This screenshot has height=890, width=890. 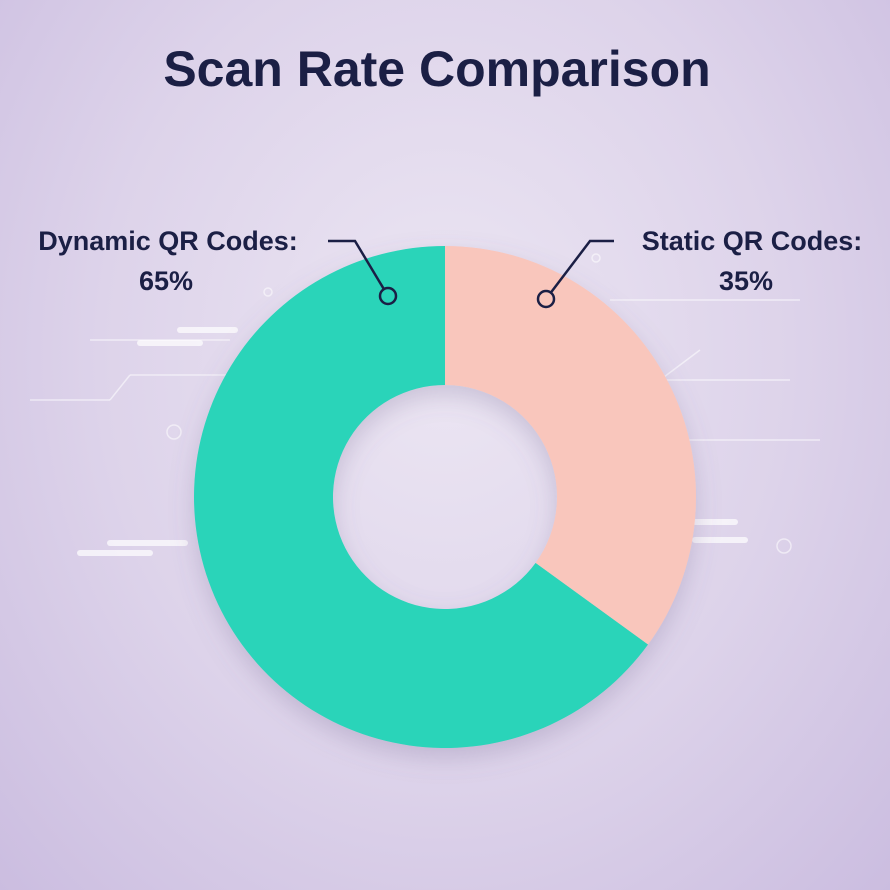 I want to click on slice-static, so click(x=571, y=445).